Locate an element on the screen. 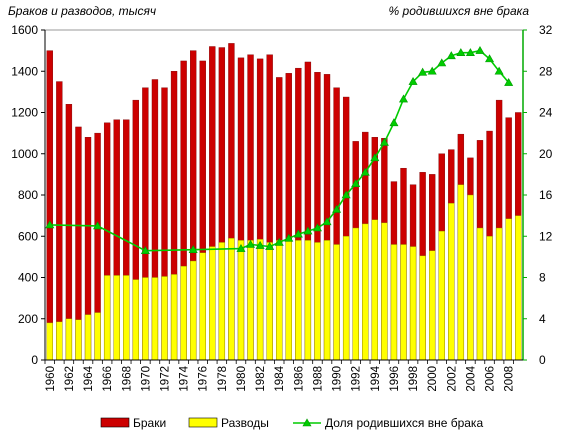  outside-marker-1986 is located at coordinates (298, 233).